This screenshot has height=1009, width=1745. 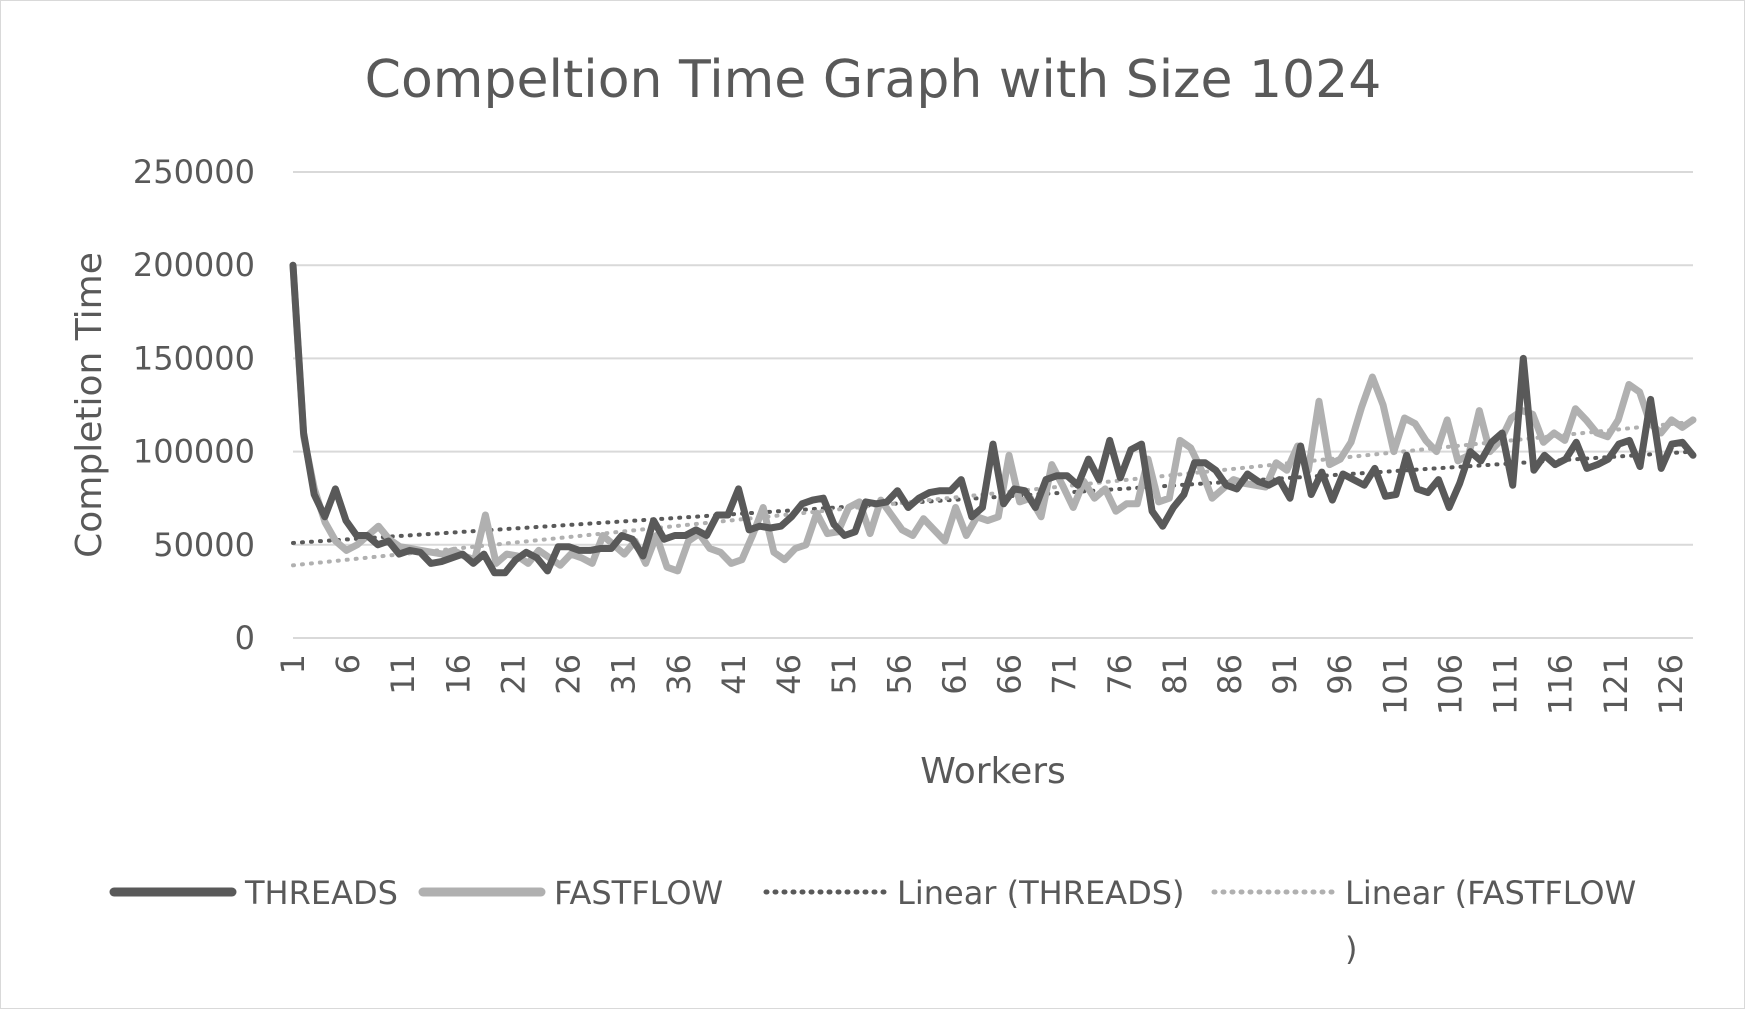 I want to click on x-tick-label: 41, so click(x=734, y=674).